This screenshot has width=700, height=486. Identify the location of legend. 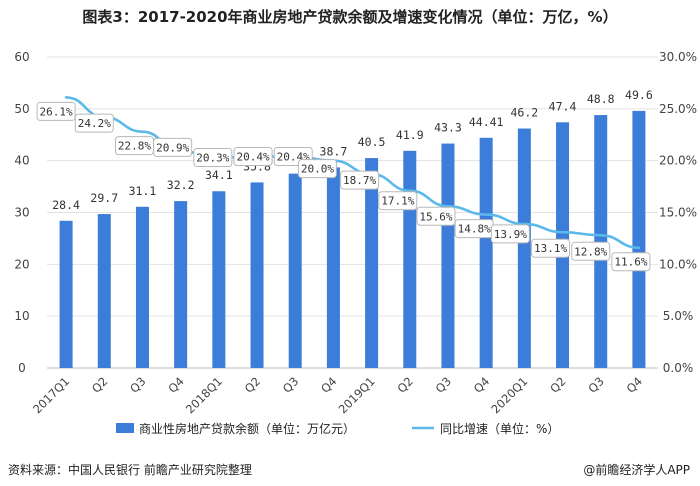
(275, 428).